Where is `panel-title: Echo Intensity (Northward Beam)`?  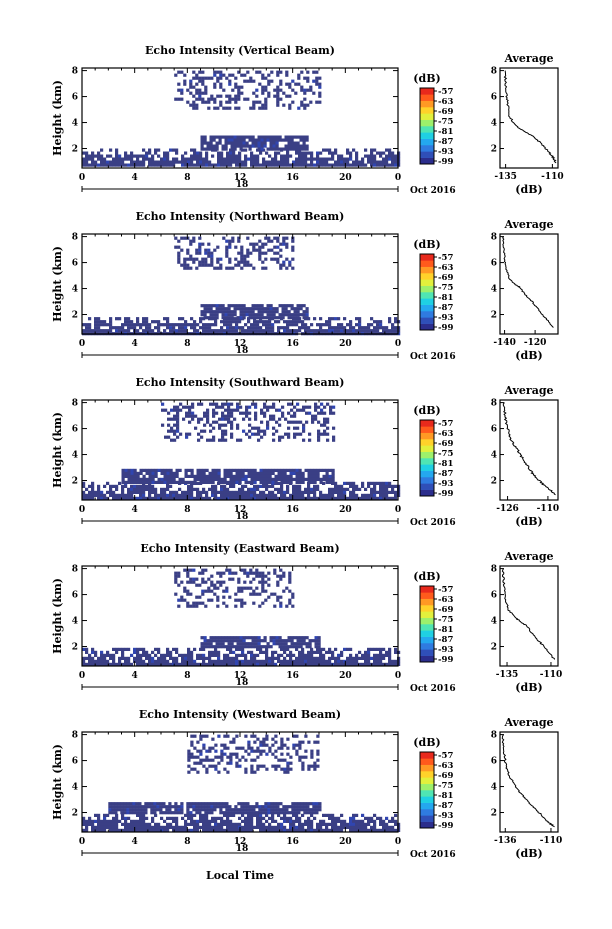
panel-title: Echo Intensity (Northward Beam) is located at coordinates (240, 216).